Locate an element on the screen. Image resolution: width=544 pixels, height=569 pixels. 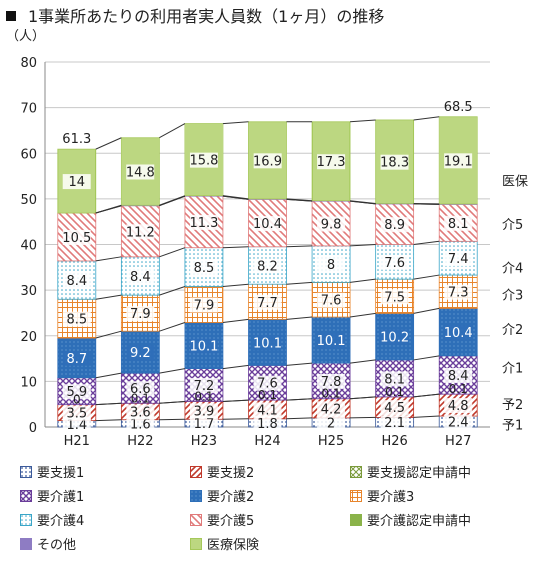
value-label-kaigo5: 10.4 is located at coordinates (267, 224).